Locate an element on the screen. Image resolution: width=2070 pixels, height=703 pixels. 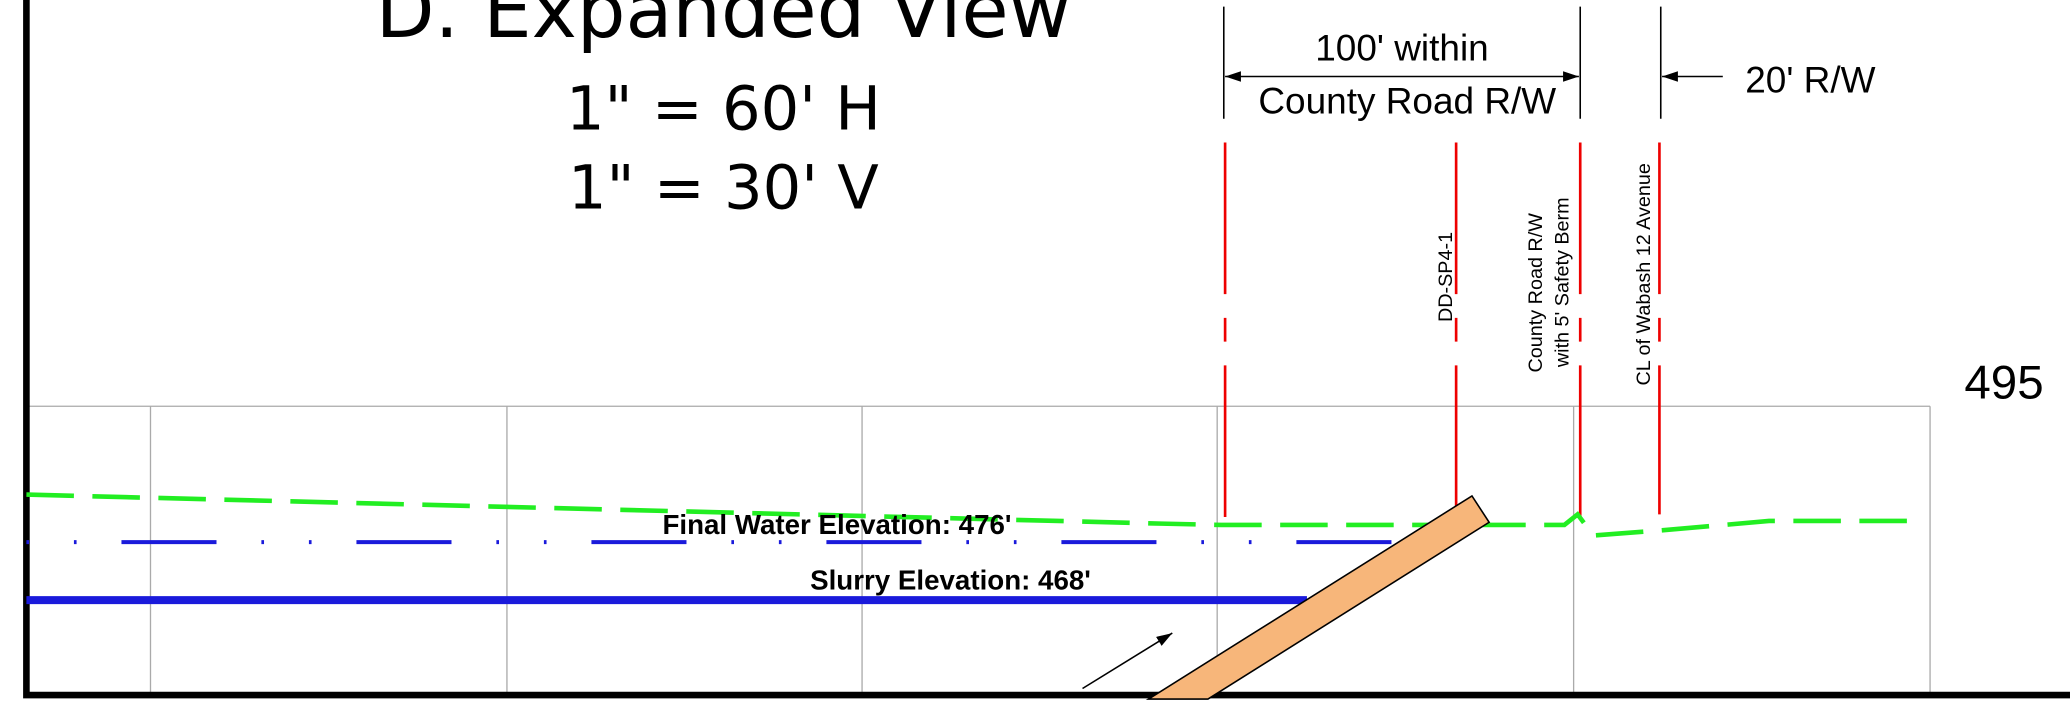
water-line is located at coordinates (970, 515).